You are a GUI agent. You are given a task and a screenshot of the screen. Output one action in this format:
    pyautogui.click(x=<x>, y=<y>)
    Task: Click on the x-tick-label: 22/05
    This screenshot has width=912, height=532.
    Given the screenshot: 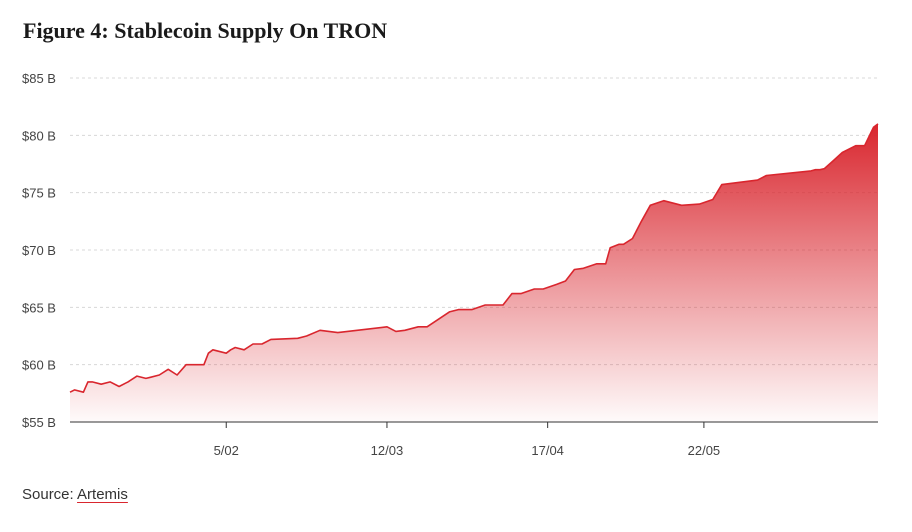 What is the action you would take?
    pyautogui.click(x=704, y=450)
    